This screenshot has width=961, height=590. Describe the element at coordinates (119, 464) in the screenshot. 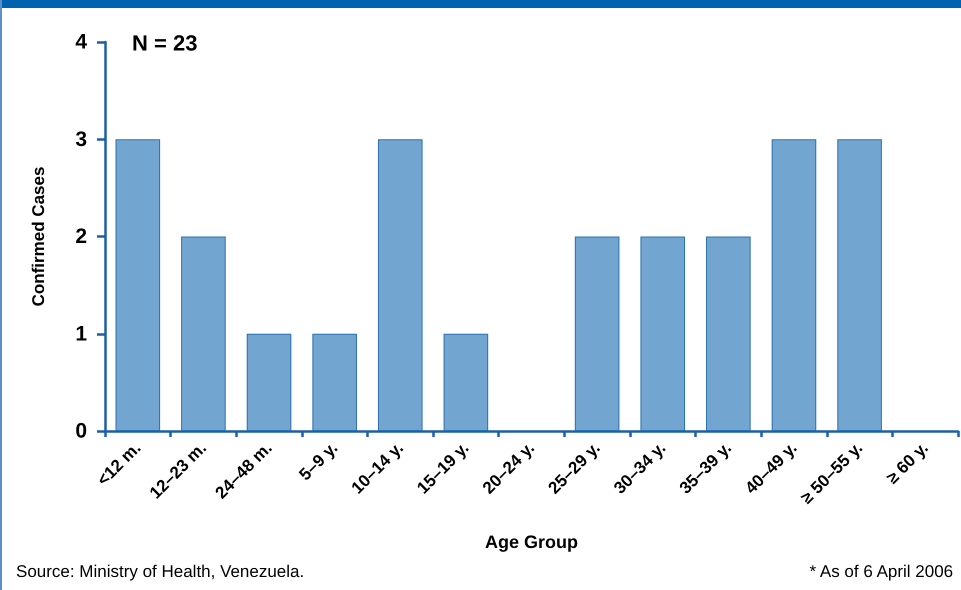

I see `x-tick-label: <12 m.` at that location.